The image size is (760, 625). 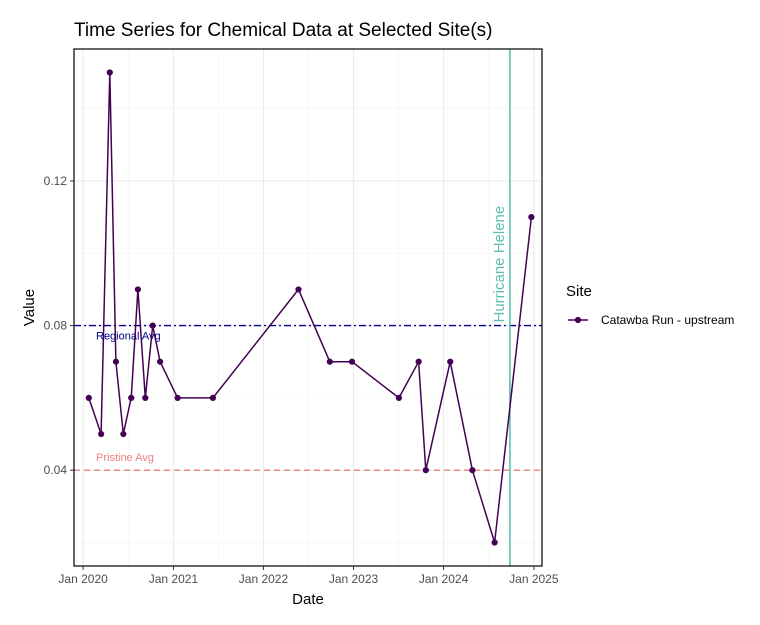 What do you see at coordinates (534, 579) in the screenshot?
I see `x-tick-label: Jan 2025` at bounding box center [534, 579].